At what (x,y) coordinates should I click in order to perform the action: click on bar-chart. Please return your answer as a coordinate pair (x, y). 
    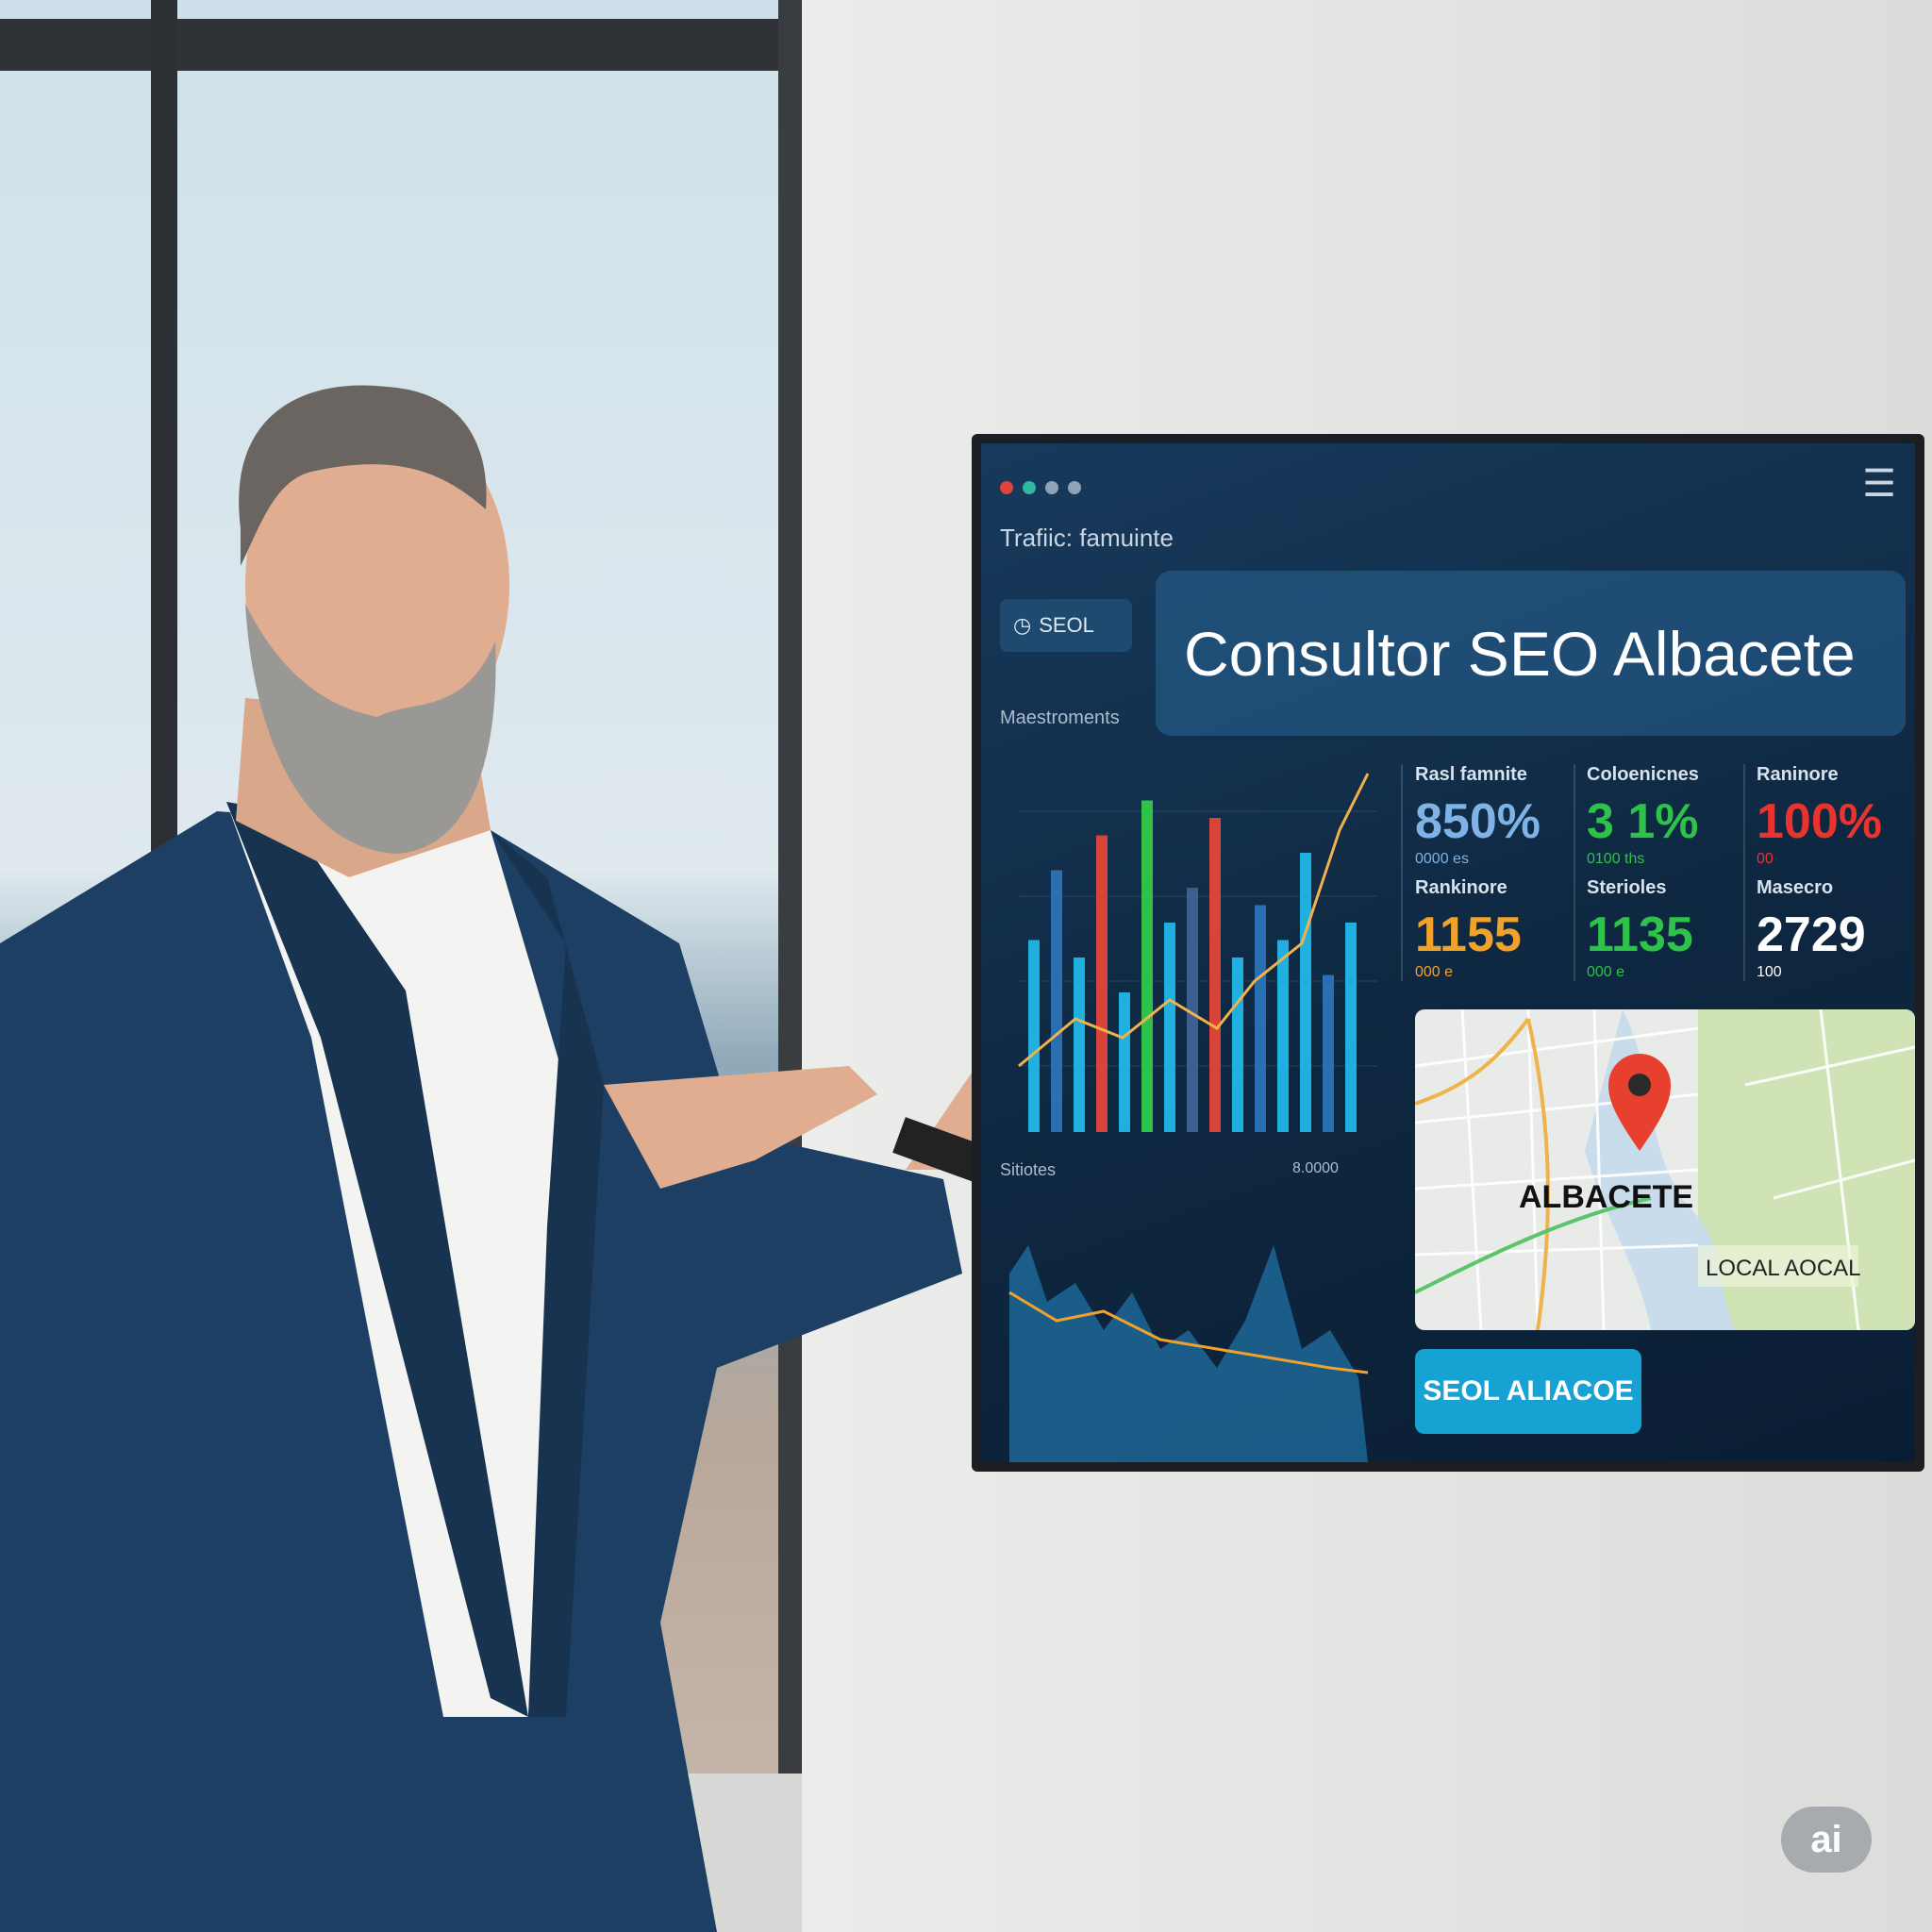
    Looking at the image, I should click on (1197, 953).